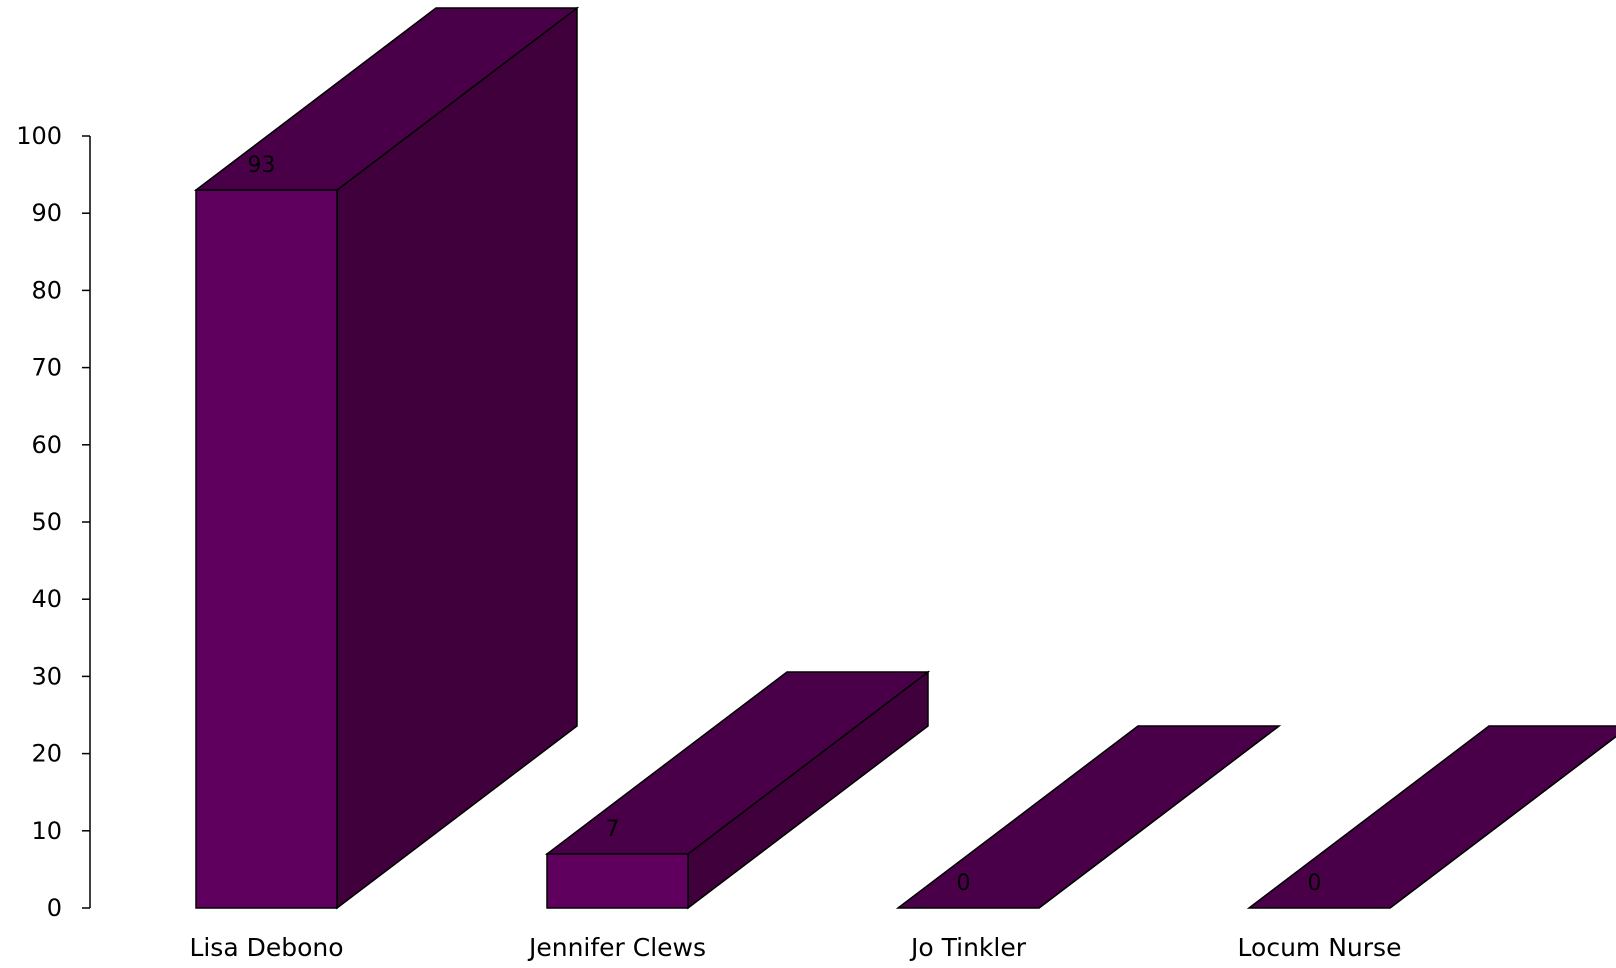 The height and width of the screenshot is (968, 1616). What do you see at coordinates (1320, 947) in the screenshot?
I see `x-category-label: Locum Nurse` at bounding box center [1320, 947].